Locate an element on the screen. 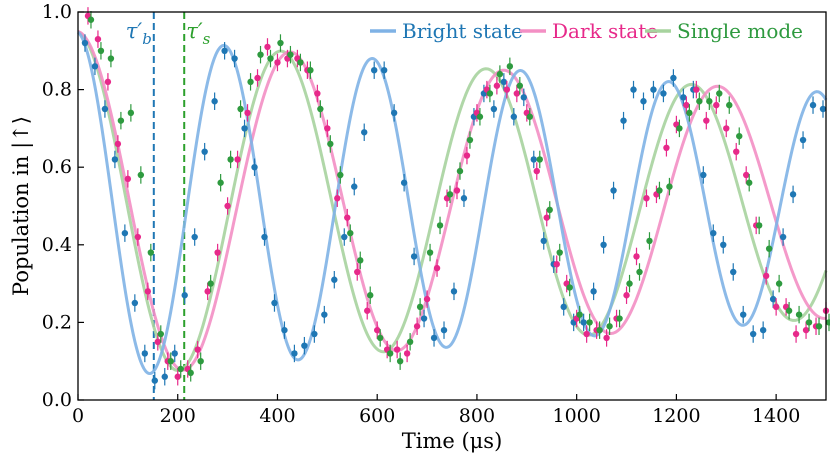  y-tick-label: 0.2 is located at coordinates (57, 322).